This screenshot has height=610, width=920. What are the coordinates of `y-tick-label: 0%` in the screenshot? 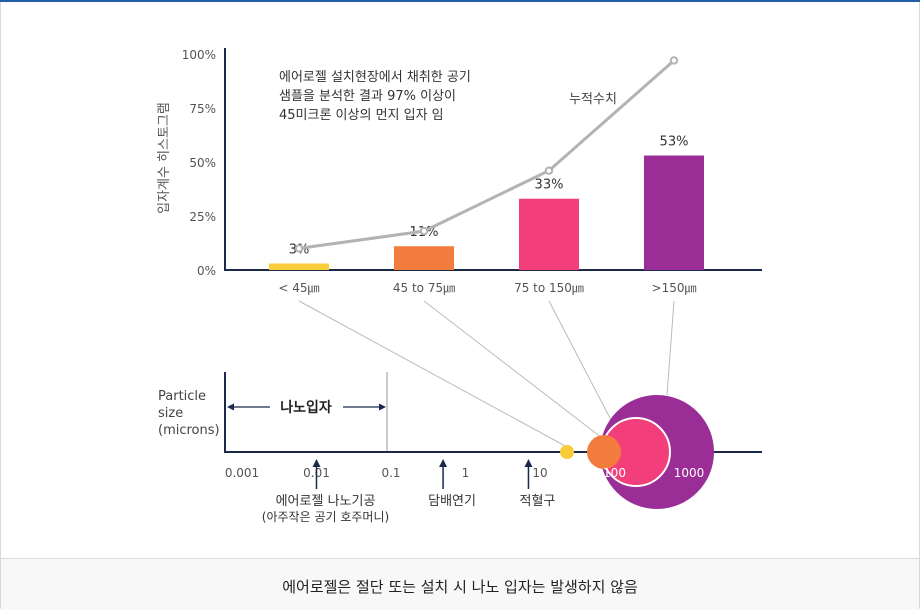 It's located at (206, 271).